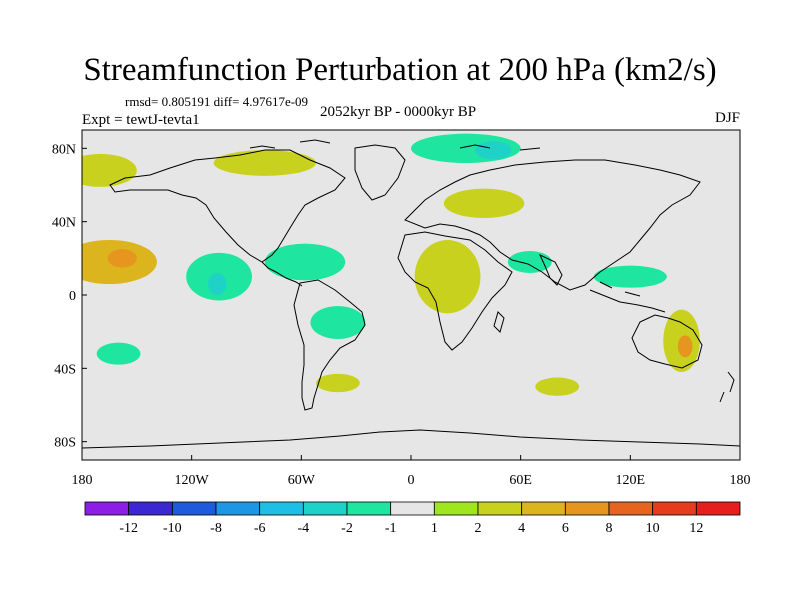 The height and width of the screenshot is (600, 800). I want to click on coast-central-america, so click(282, 274).